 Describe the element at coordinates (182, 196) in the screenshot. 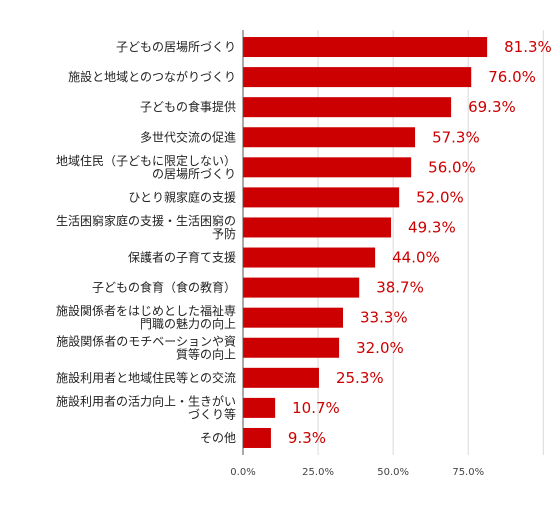

I see `category-label: ひとり親家庭の支援` at that location.